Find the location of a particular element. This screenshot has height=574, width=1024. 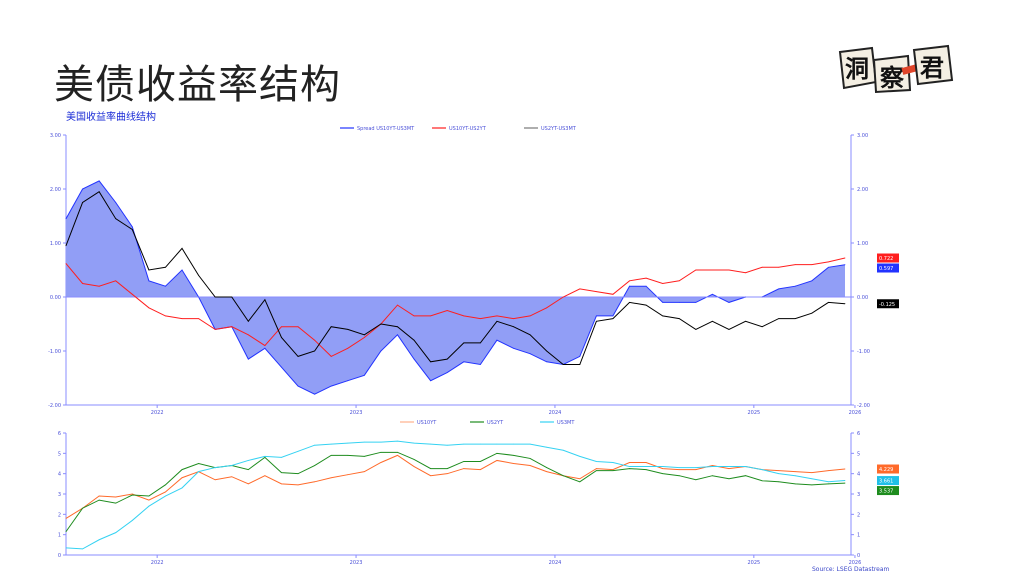

yield-chart-y-tick-label: 3 is located at coordinates (59, 495).